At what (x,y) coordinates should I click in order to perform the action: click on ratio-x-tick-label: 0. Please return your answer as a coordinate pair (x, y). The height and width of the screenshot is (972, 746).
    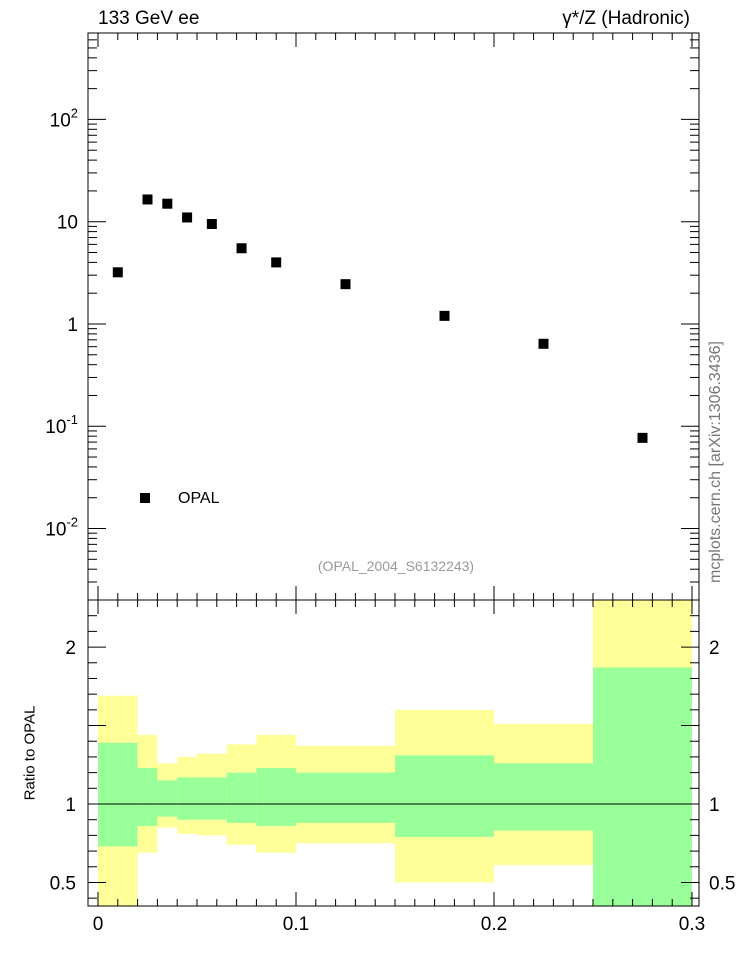
    Looking at the image, I should click on (98, 924).